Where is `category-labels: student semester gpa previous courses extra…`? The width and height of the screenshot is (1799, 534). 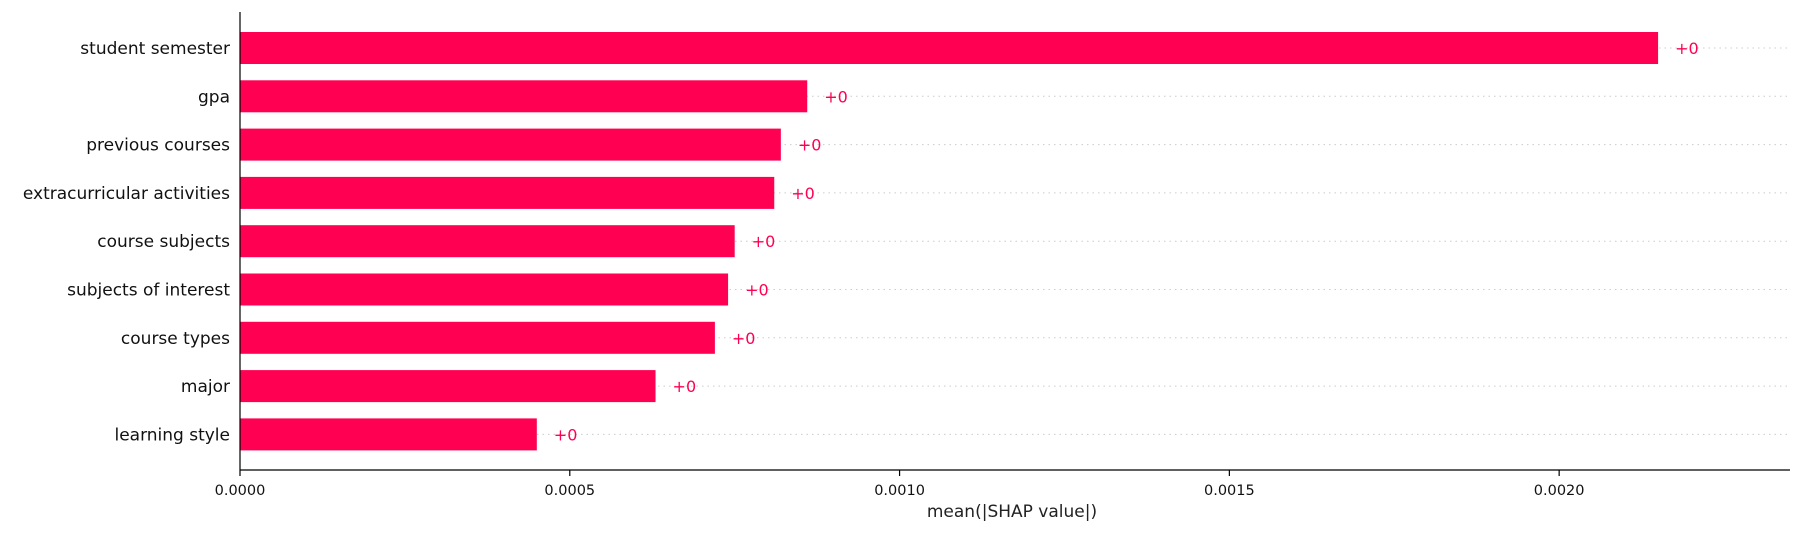
category-labels: student semester gpa previous courses extra… is located at coordinates (126, 242).